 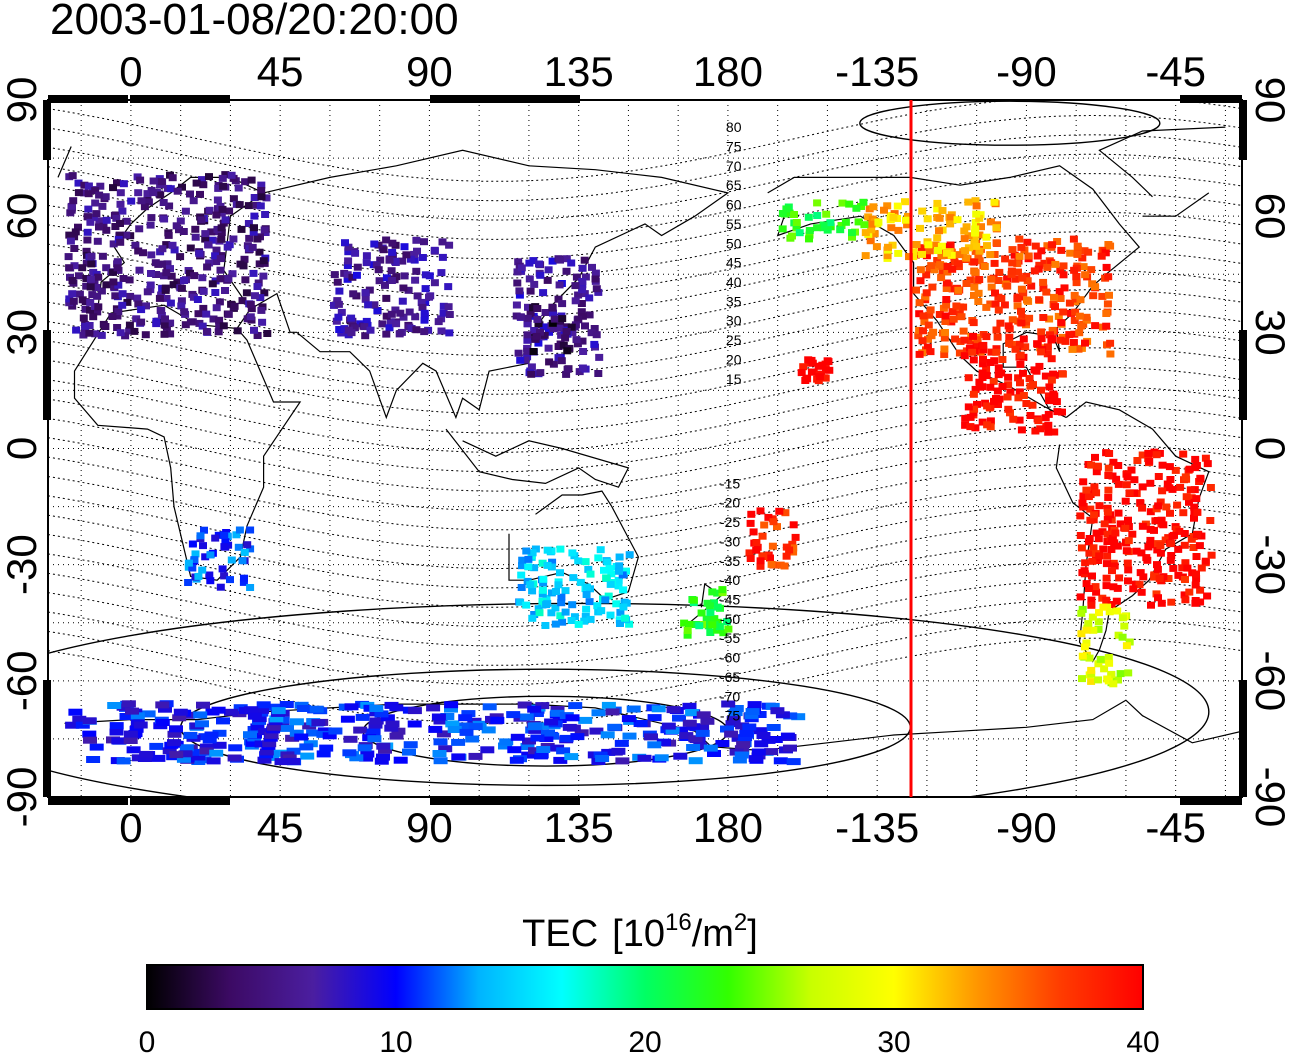 I want to click on coast-europe-africa, so click(x=187, y=378).